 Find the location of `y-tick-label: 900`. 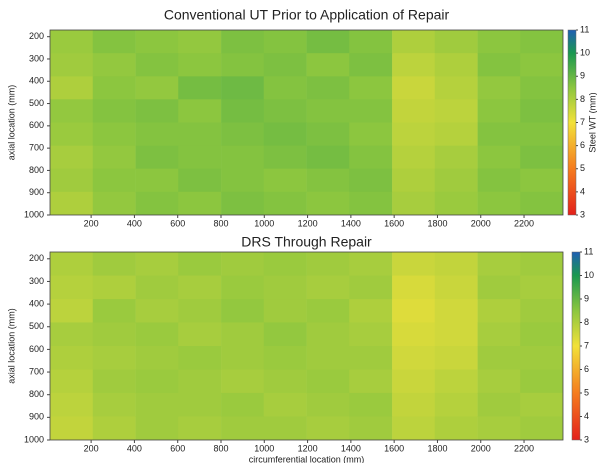

y-tick-label: 900 is located at coordinates (36, 417).